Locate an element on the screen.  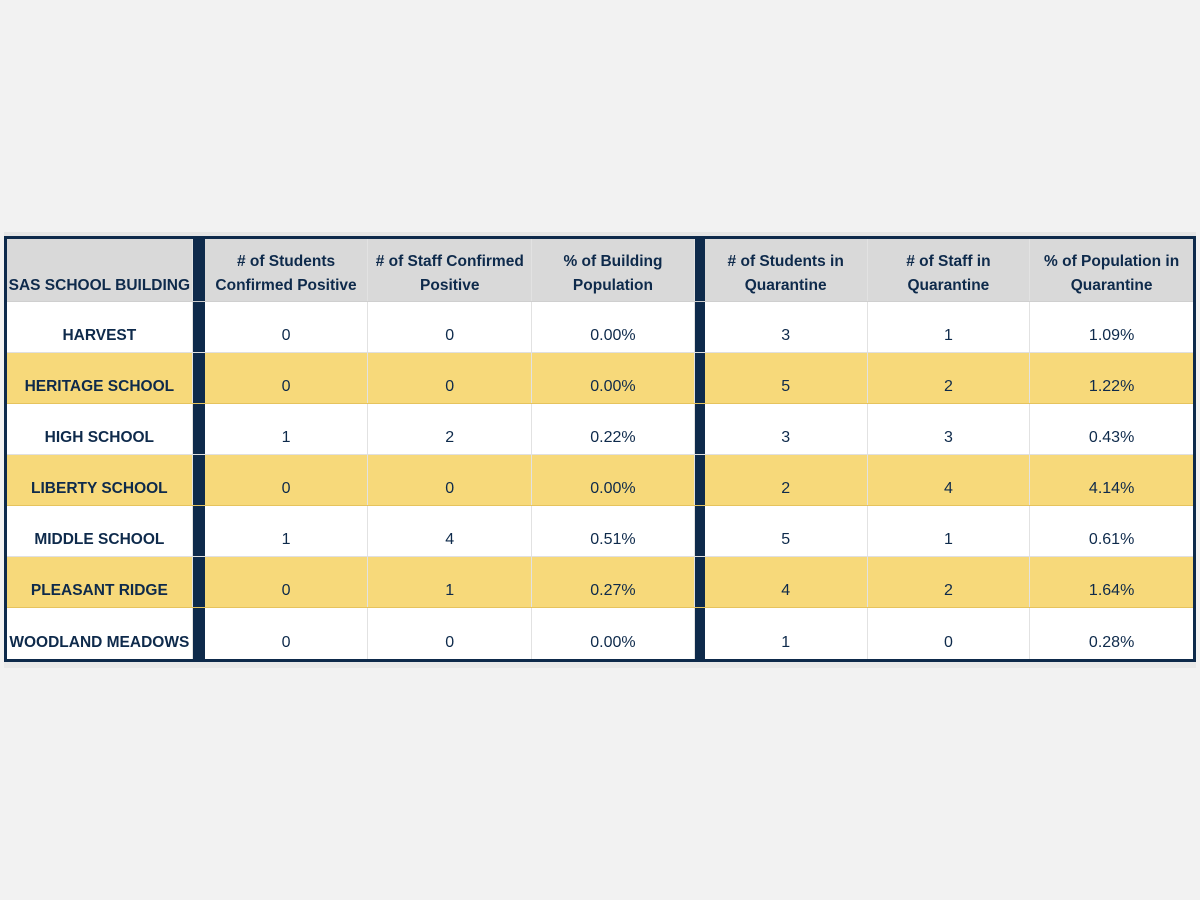
table-row: MIDDLE SCHOOL 1 4 0.51% 5 1 0.61% is located at coordinates (600, 531).